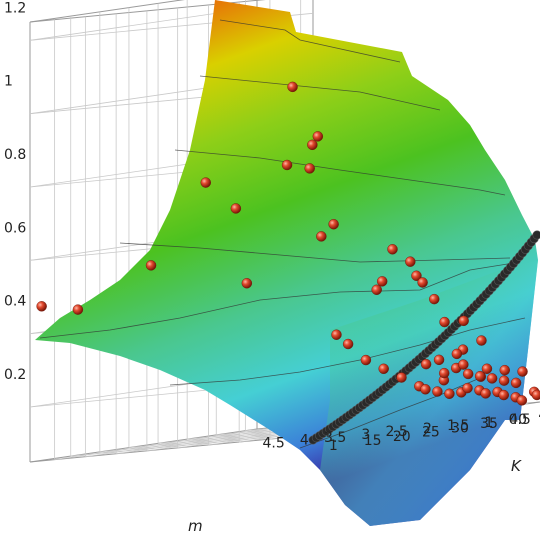 This screenshot has width=540, height=540. What do you see at coordinates (15, 8) in the screenshot?
I see `z-tick-label: 1.2` at bounding box center [15, 8].